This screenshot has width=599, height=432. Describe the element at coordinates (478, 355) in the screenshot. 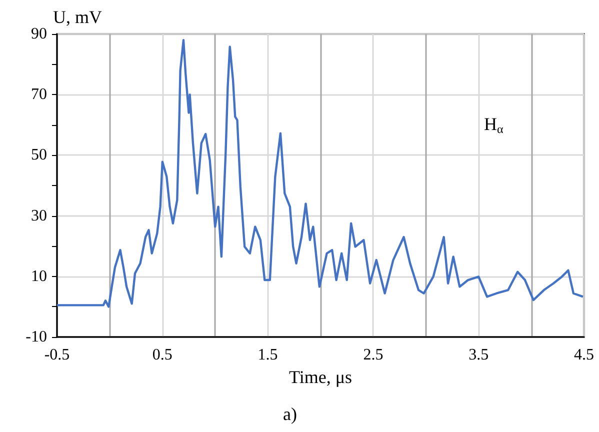

I see `x-tick-label: 3.5` at that location.